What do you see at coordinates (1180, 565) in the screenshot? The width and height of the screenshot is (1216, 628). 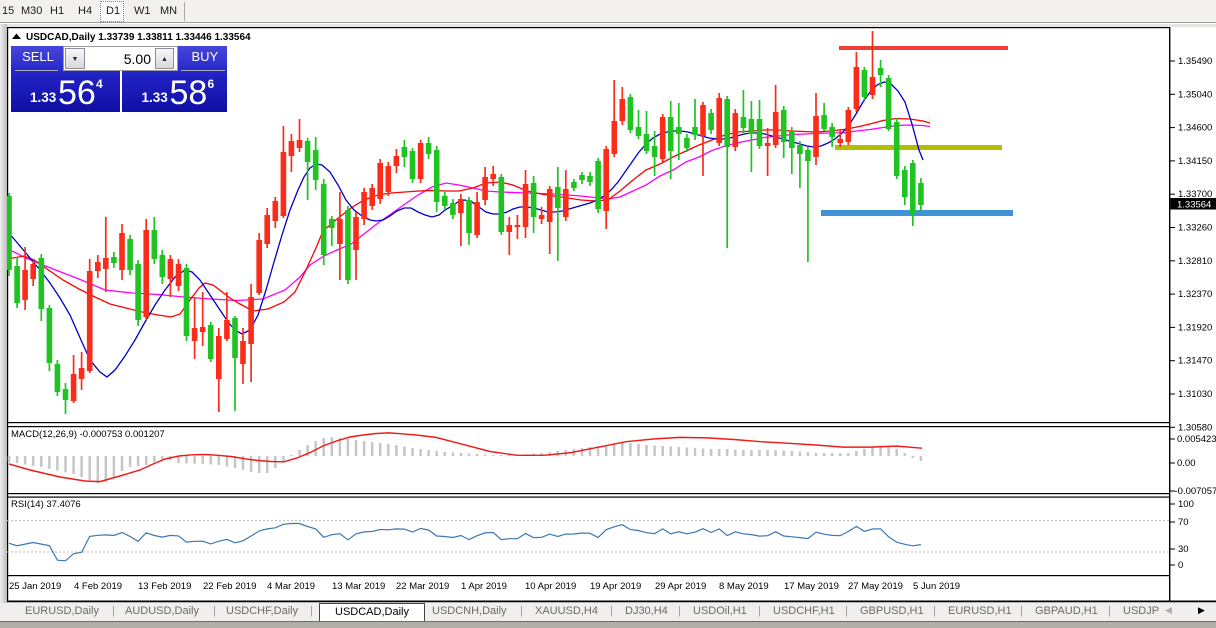 I see `svg-text: 0` at bounding box center [1180, 565].